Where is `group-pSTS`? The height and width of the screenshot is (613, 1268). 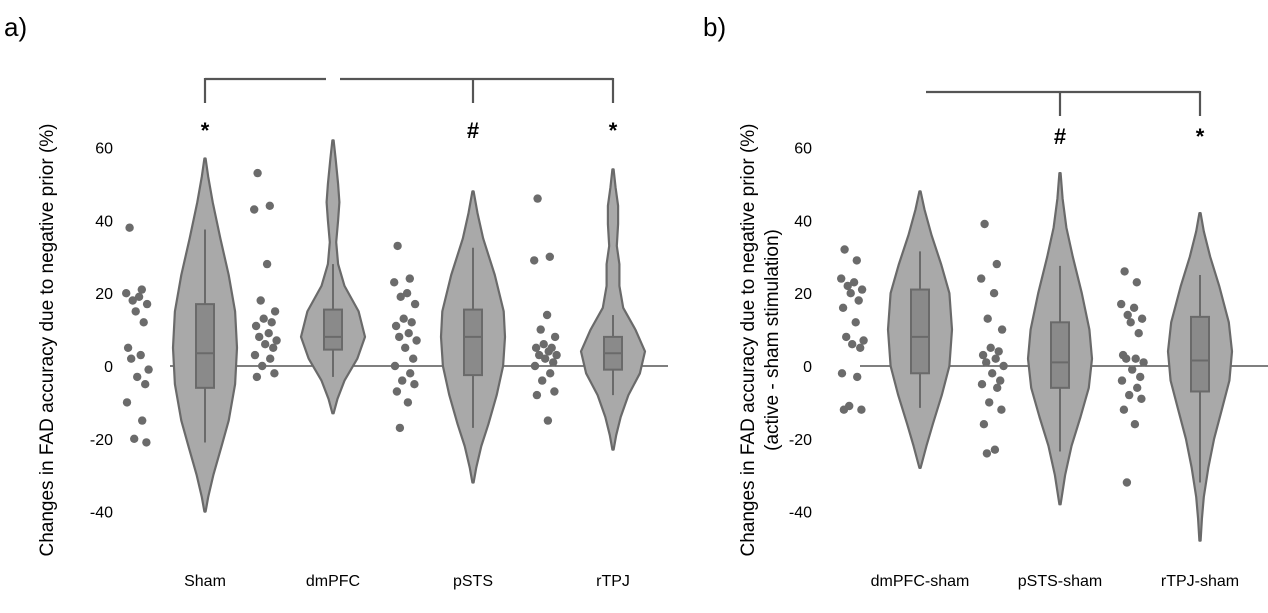
group-pSTS is located at coordinates (448, 337).